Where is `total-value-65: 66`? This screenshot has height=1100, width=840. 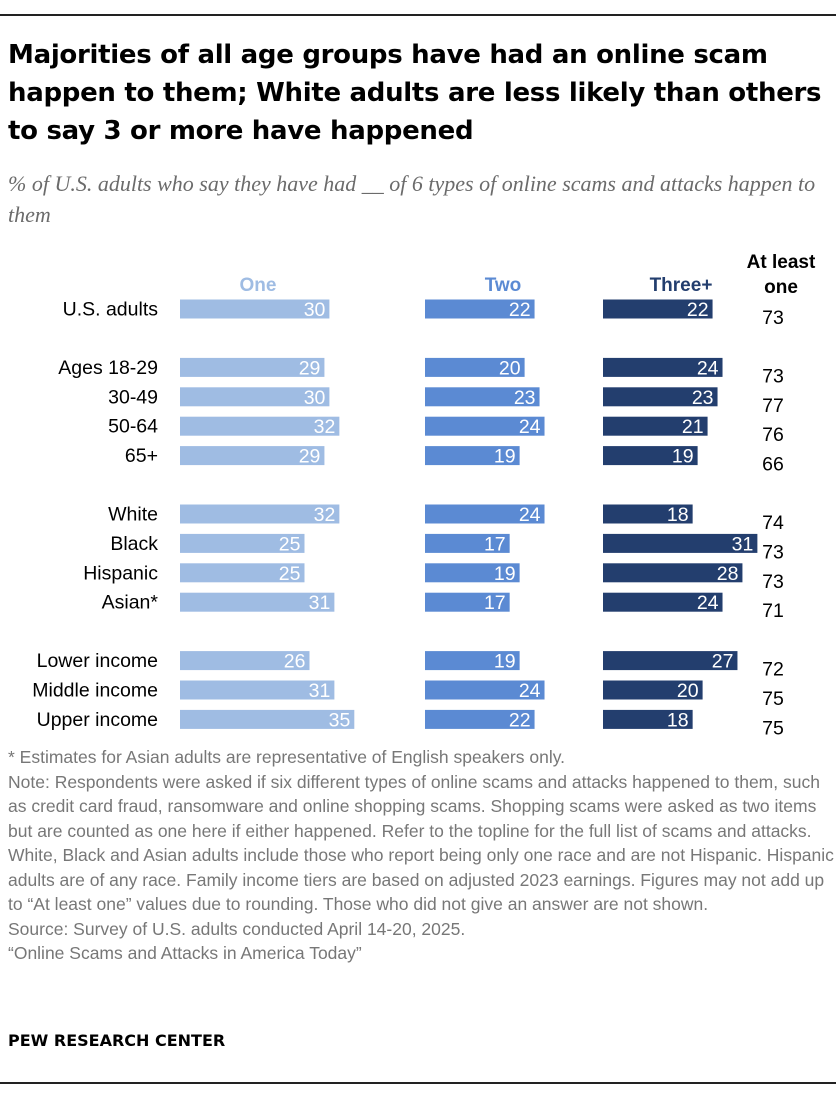 total-value-65: 66 is located at coordinates (773, 465).